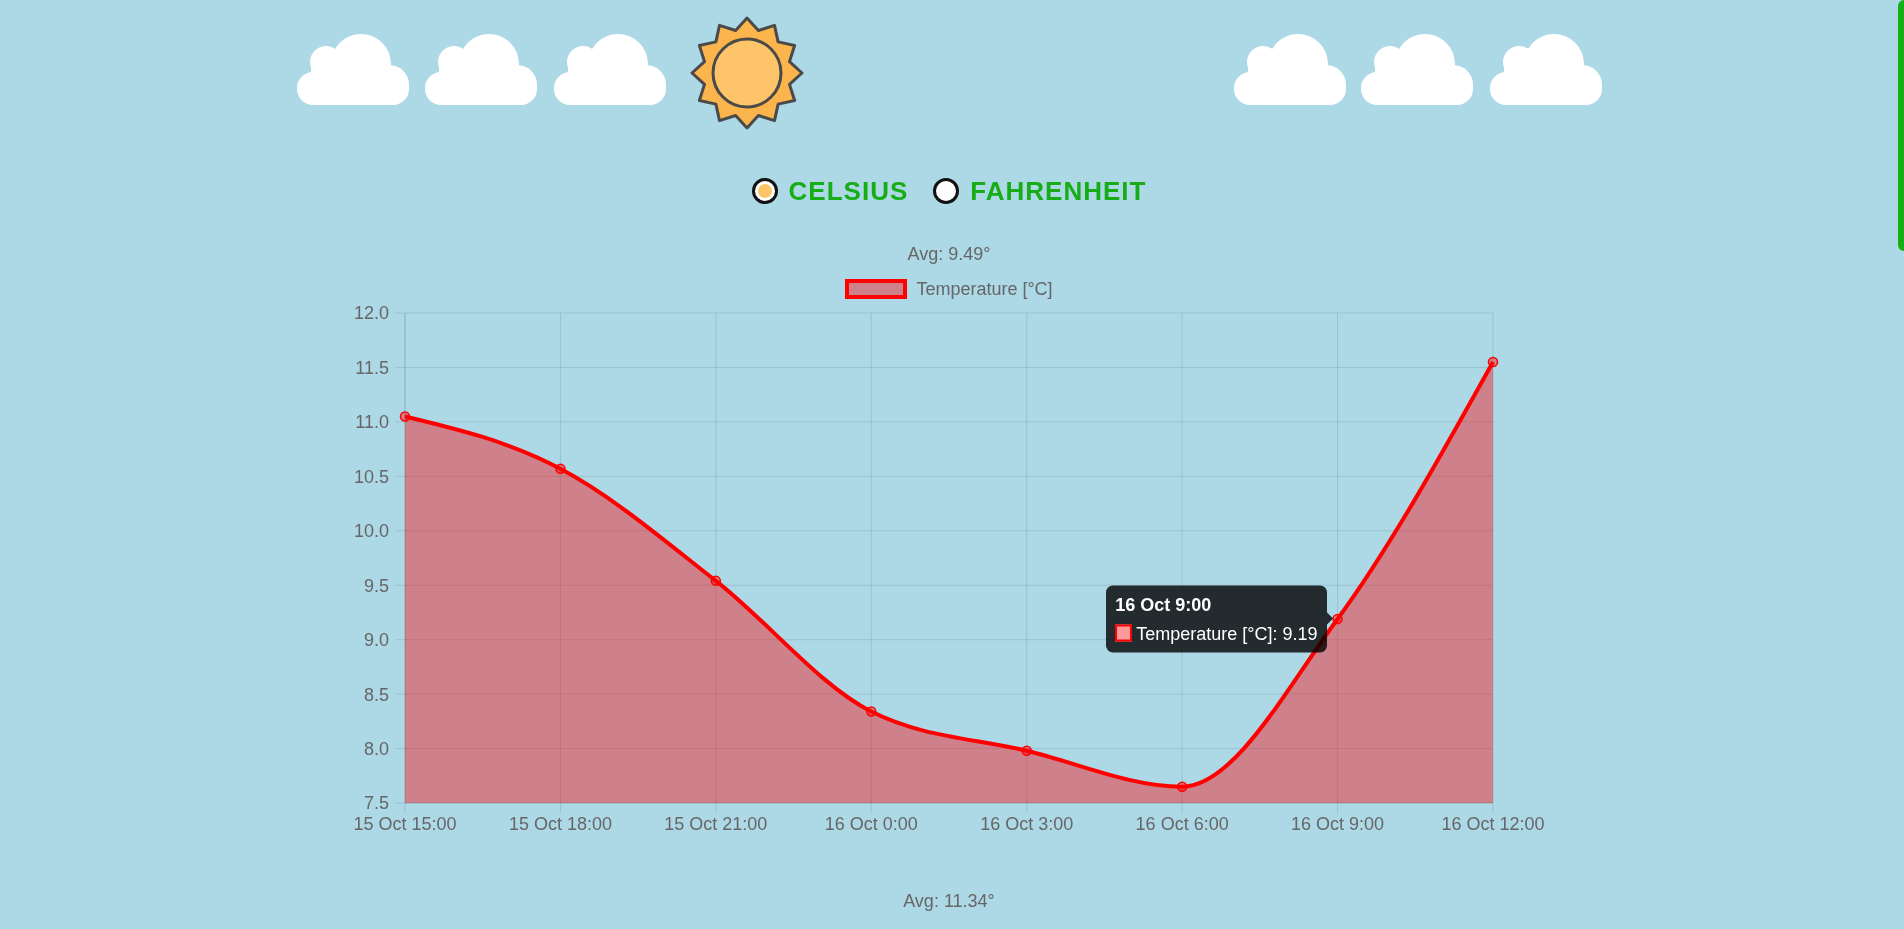  I want to click on x-tick-label: 16 Oct 3:00, so click(1027, 823).